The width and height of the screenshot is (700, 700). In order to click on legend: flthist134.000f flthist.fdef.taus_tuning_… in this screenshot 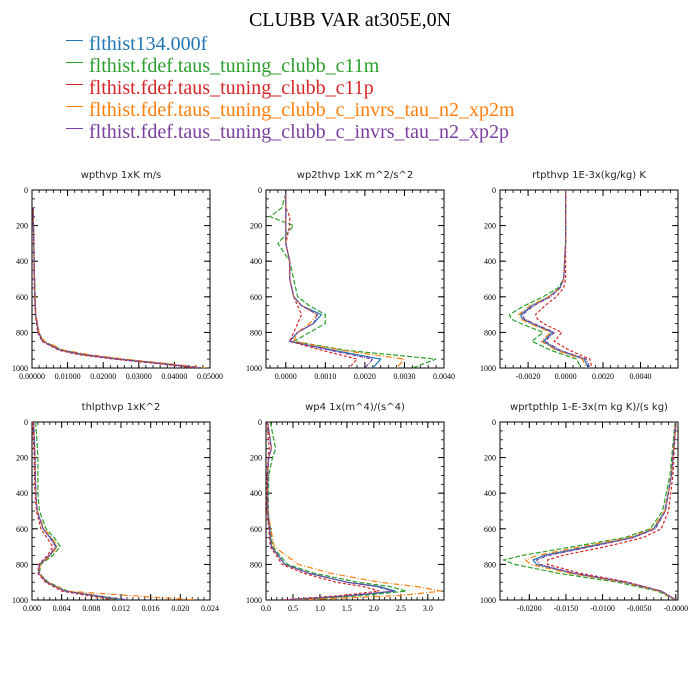, I will do `click(290, 88)`.